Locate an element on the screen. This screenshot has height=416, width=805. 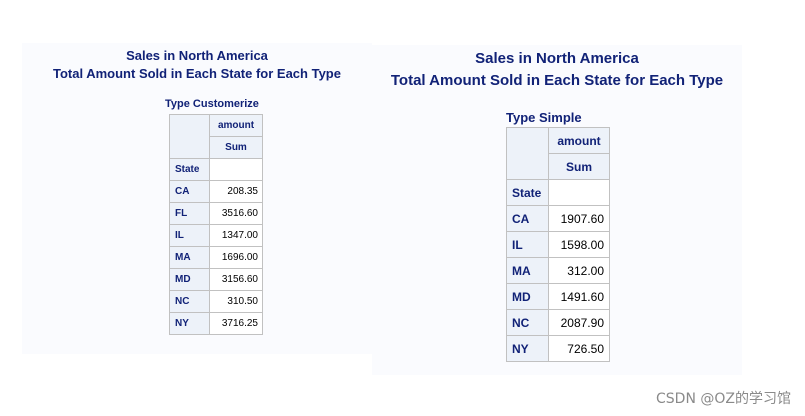
table-row: NC 310.50 is located at coordinates (216, 301).